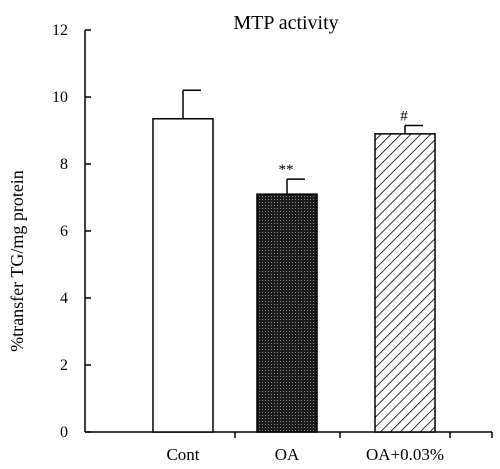  I want to click on x-category-label: OA+0.03%, so click(405, 454).